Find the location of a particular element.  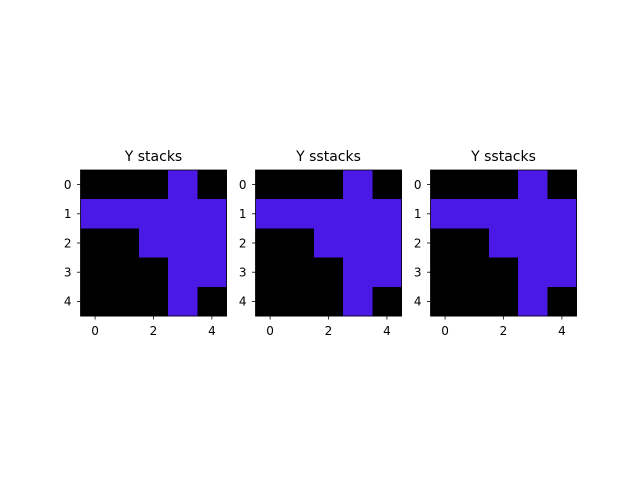

heatmap-panel-3: Y sstacks 0 1 2 3 4 0 2 4 is located at coordinates (495, 243).